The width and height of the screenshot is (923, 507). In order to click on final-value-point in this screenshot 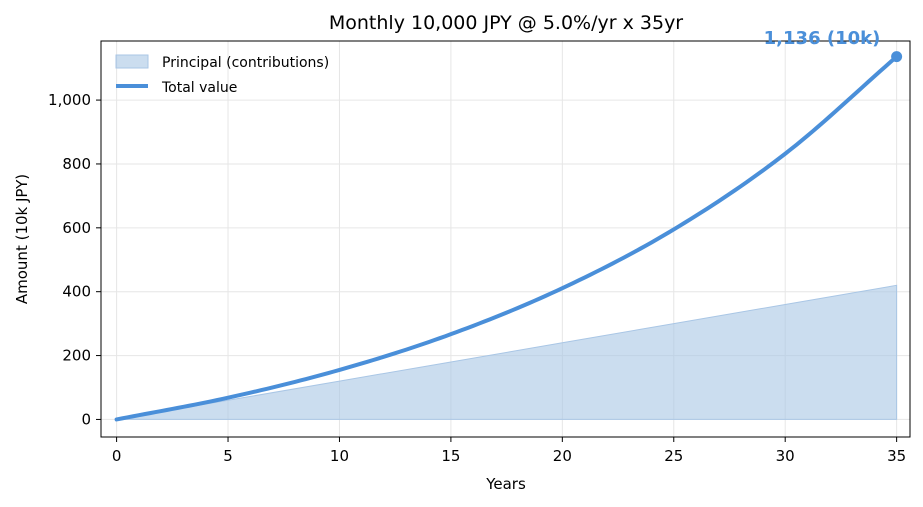, I will do `click(897, 57)`.